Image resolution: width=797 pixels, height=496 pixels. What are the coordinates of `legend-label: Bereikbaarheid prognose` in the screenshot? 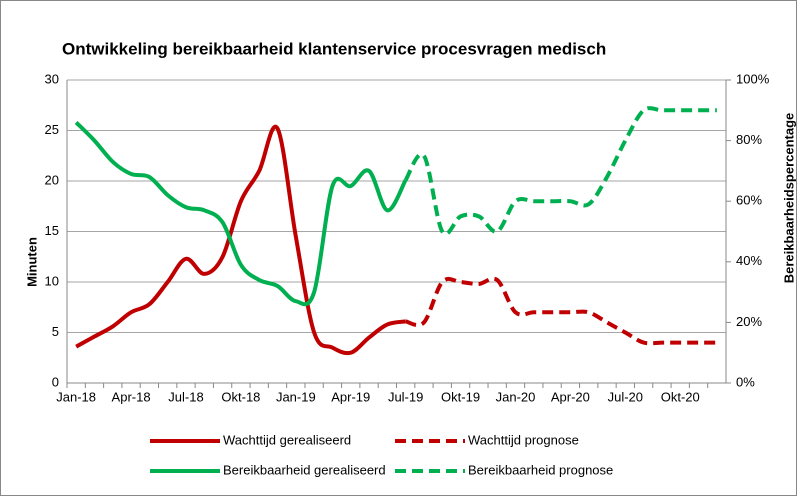 It's located at (540, 469).